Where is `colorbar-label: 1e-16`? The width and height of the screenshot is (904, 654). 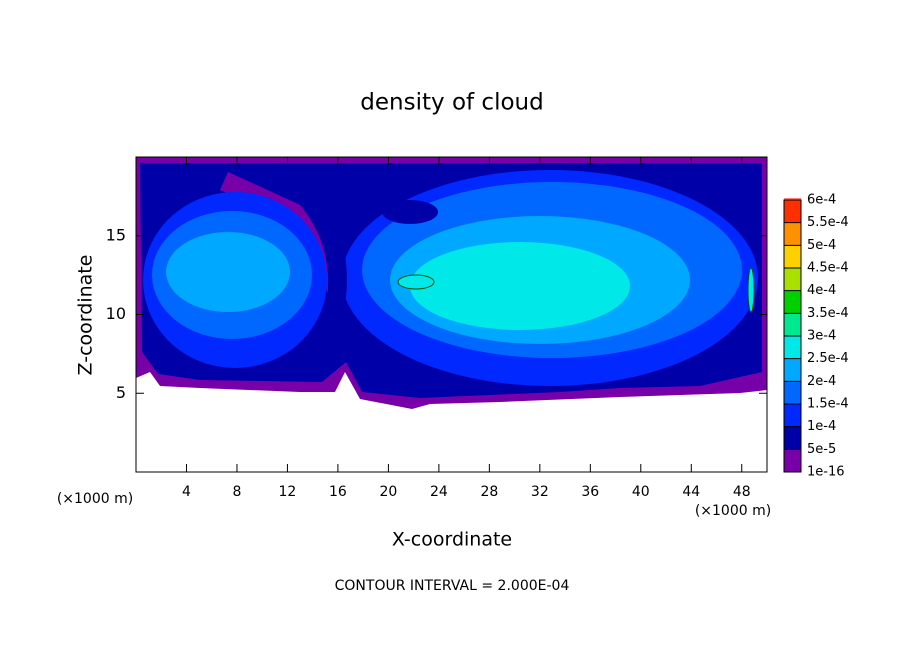 colorbar-label: 1e-16 is located at coordinates (826, 472).